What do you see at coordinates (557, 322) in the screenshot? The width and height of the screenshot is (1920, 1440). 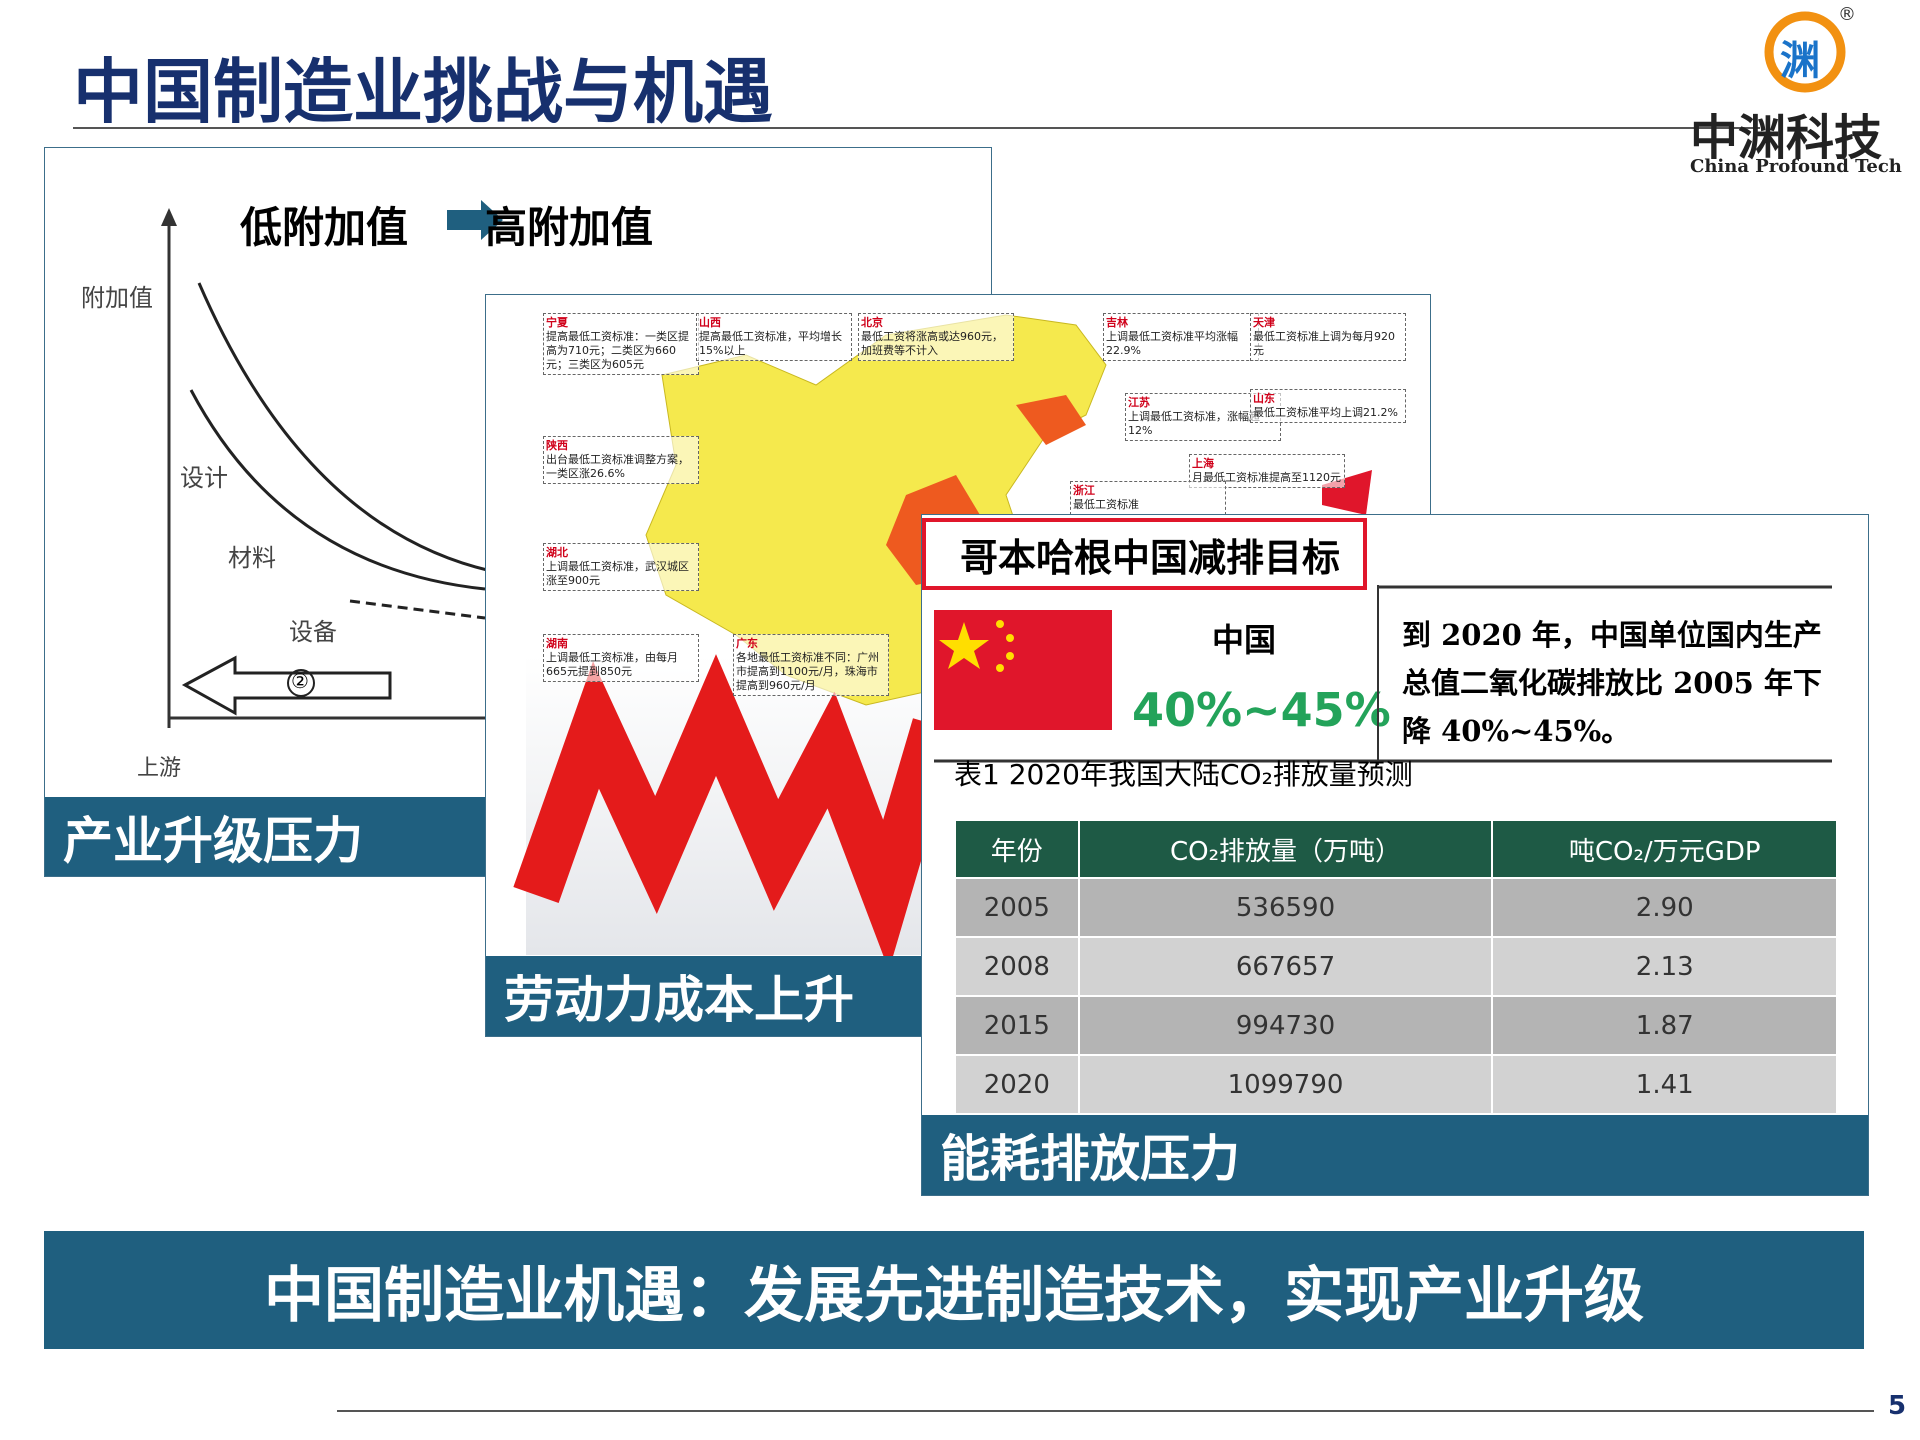 I see `annotation-region: 宁夏` at bounding box center [557, 322].